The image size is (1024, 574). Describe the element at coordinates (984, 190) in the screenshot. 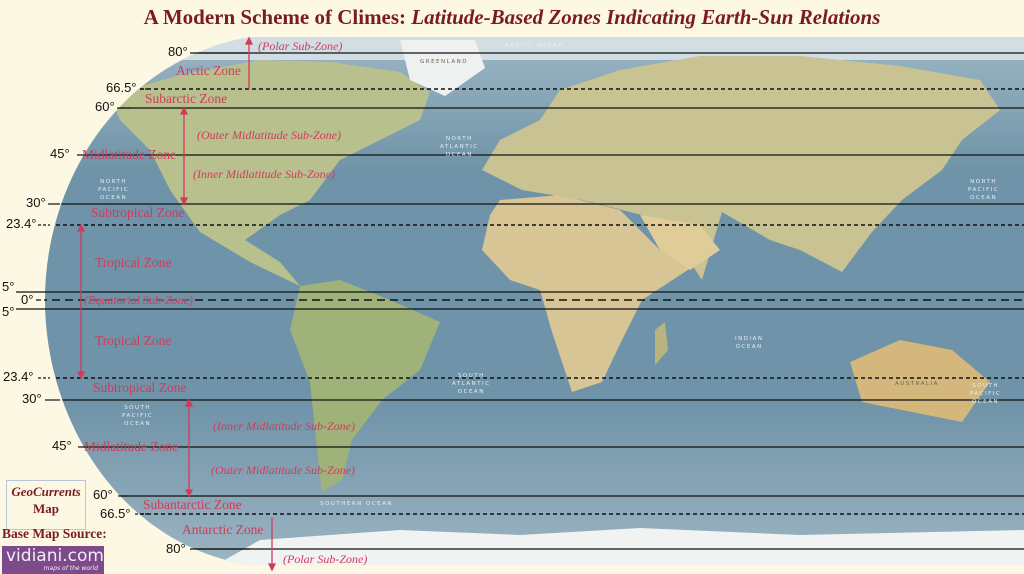

I see `north-pacific-east-label: NORTH PACIFIC OCEAN` at that location.